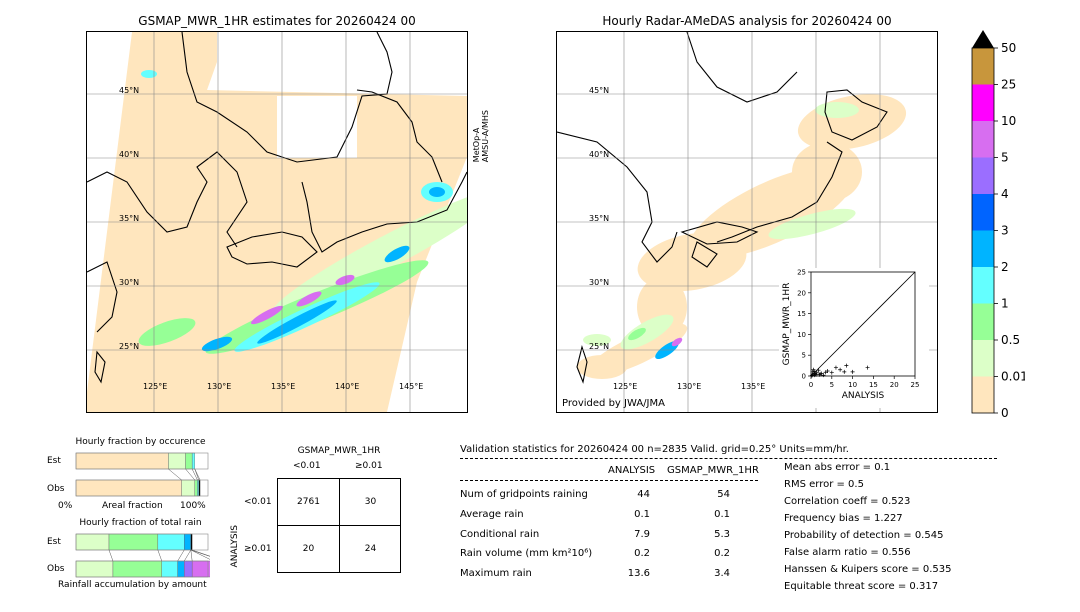  What do you see at coordinates (369, 466) in the screenshot?
I see `contingency-col-1: ≥0.01` at bounding box center [369, 466].